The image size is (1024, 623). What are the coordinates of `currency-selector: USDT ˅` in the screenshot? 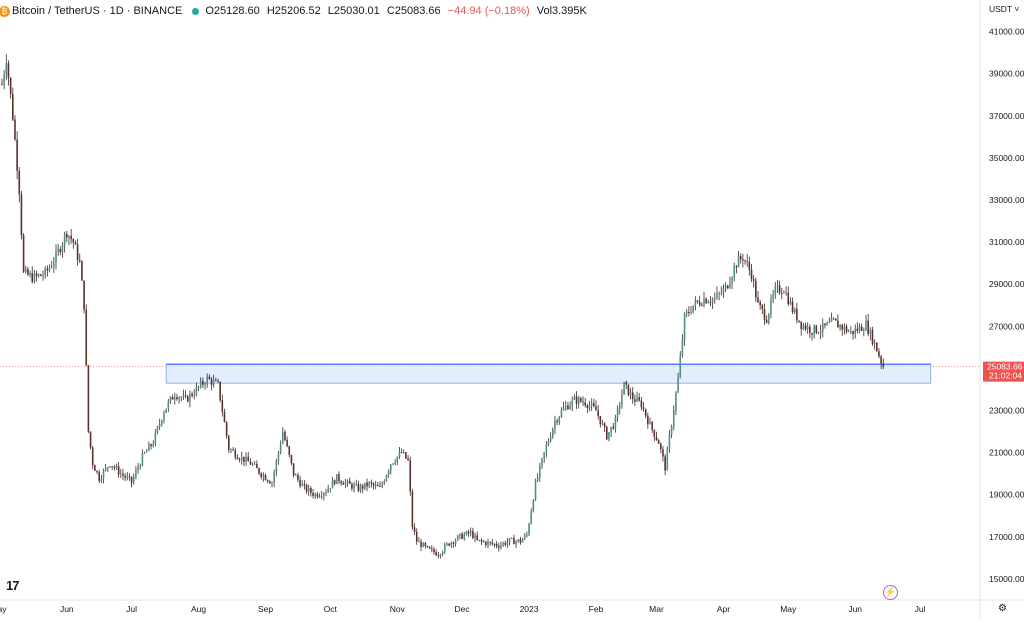 It's located at (1004, 9).